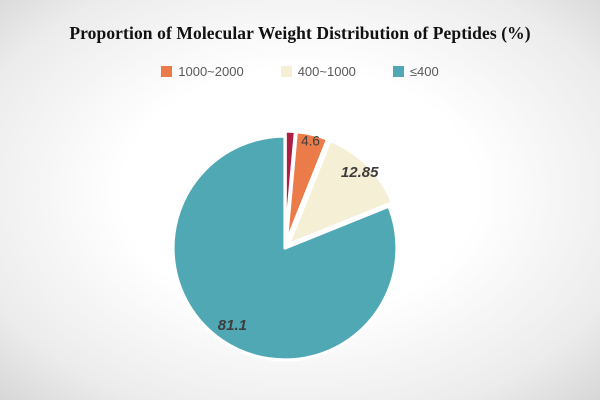 Image resolution: width=600 pixels, height=400 pixels. What do you see at coordinates (424, 71) in the screenshot?
I see `legend-label-le-400: ≤400` at bounding box center [424, 71].